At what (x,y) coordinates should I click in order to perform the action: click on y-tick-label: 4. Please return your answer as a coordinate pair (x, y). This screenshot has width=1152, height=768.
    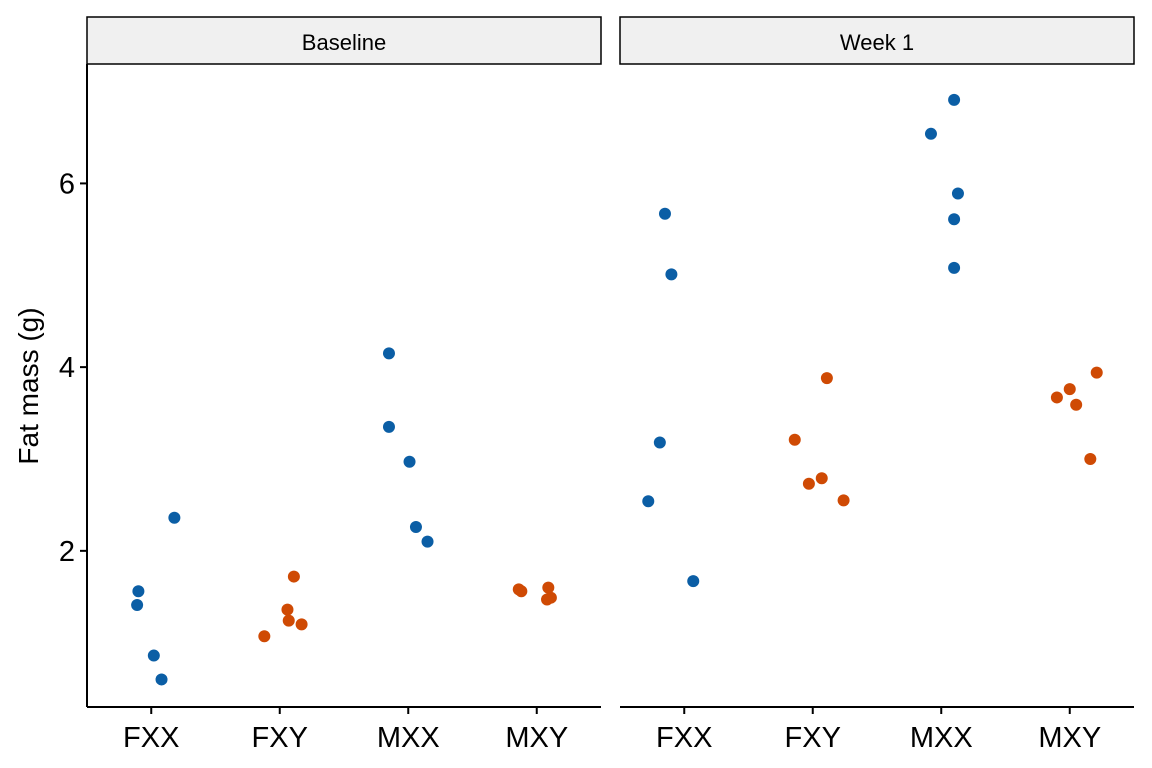
    Looking at the image, I should click on (67, 368).